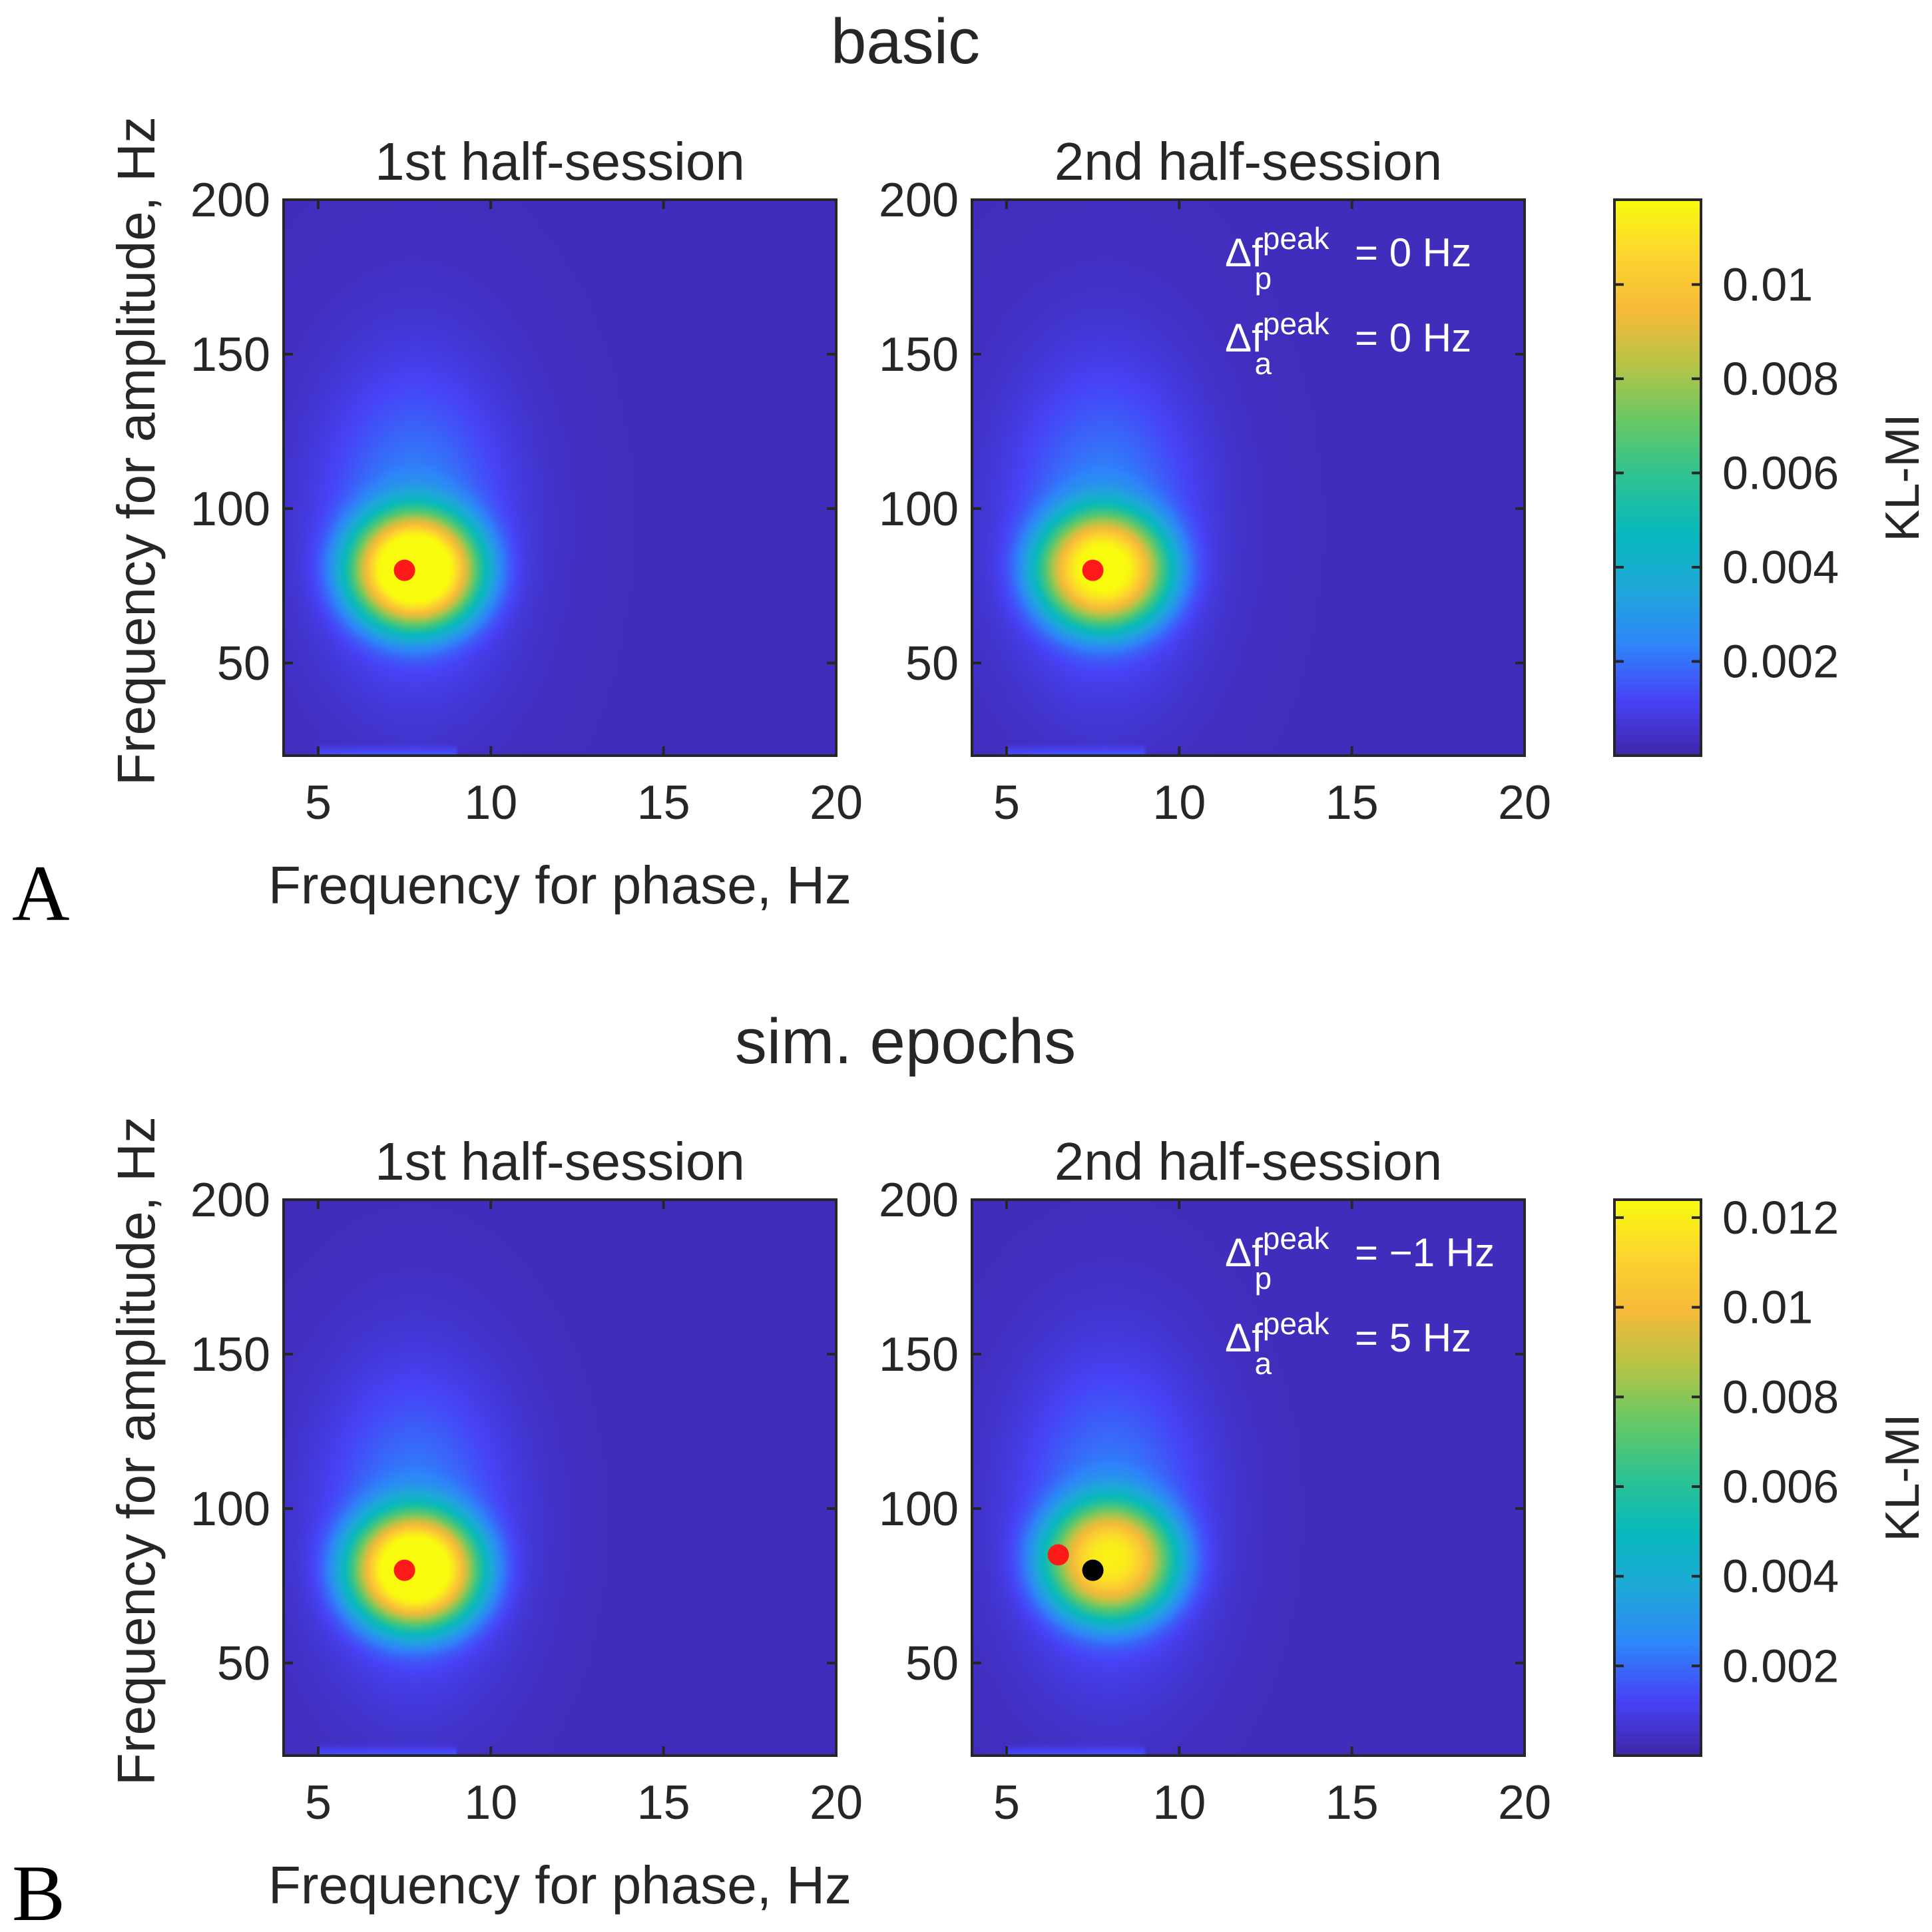 This screenshot has height=1932, width=1932. Describe the element at coordinates (38, 1891) in the screenshot. I see `panel-letter: B` at that location.